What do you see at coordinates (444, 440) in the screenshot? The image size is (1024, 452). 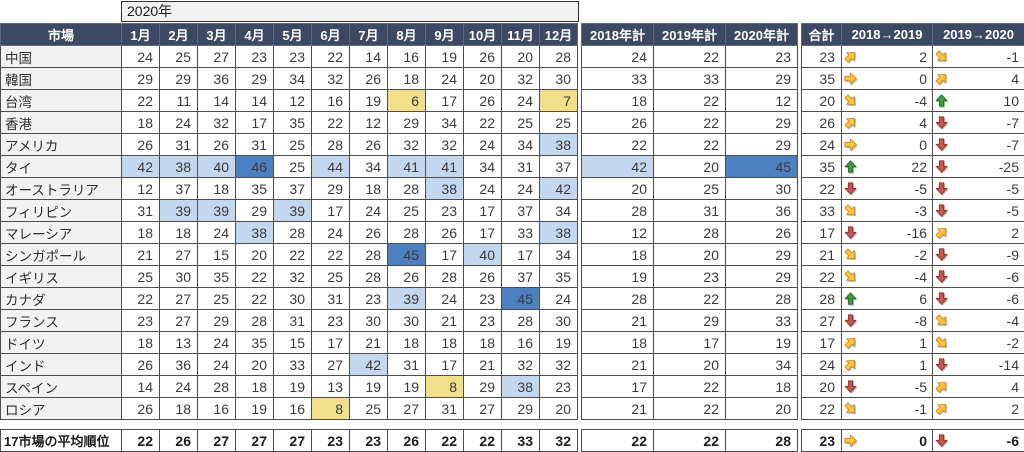 I see `average-rank-cell: 22` at bounding box center [444, 440].